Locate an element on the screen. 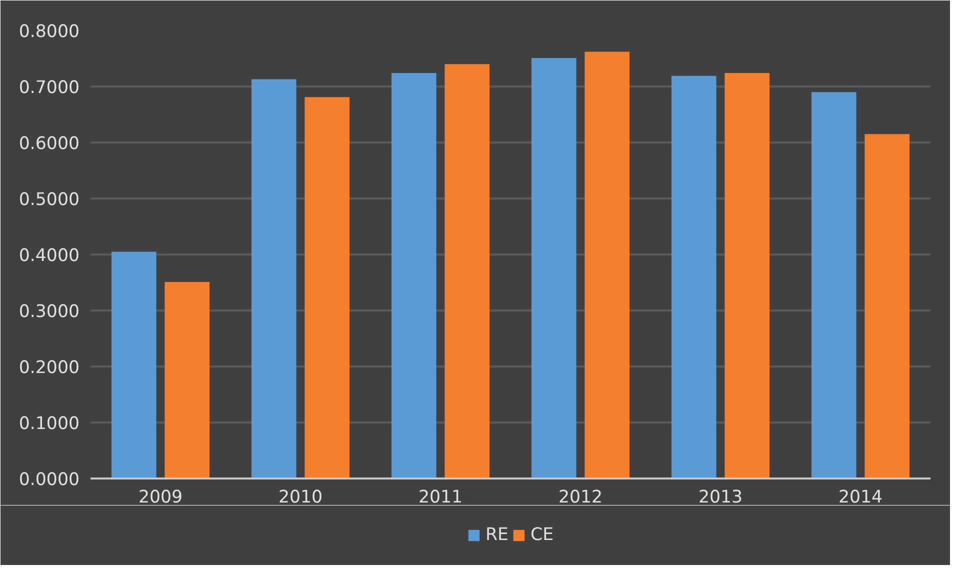 The height and width of the screenshot is (581, 958). y-tick-label: 0.5000 is located at coordinates (49, 200).